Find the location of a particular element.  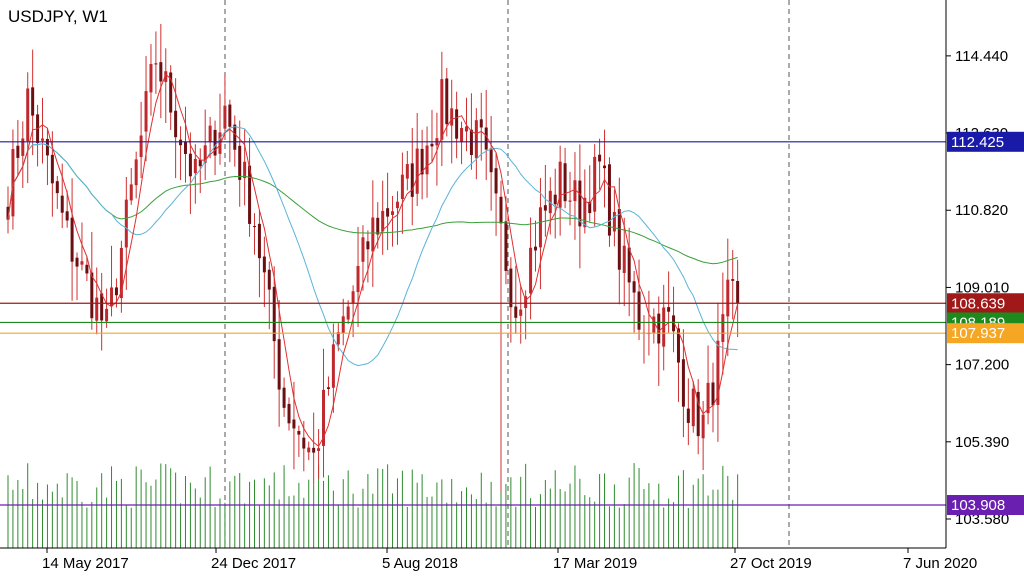

volume-bars is located at coordinates (373, 505).